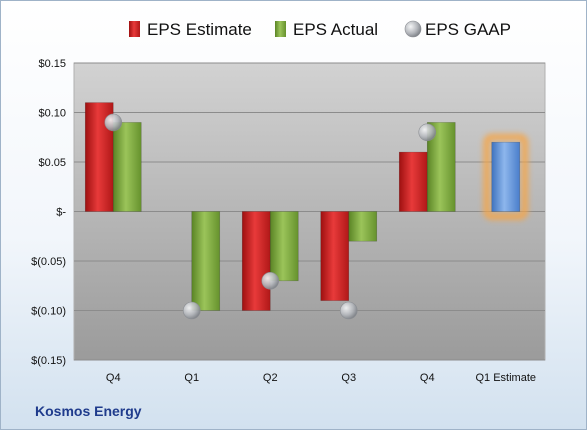 The image size is (587, 431). I want to click on y-tick-label: $0.05, so click(52, 163).